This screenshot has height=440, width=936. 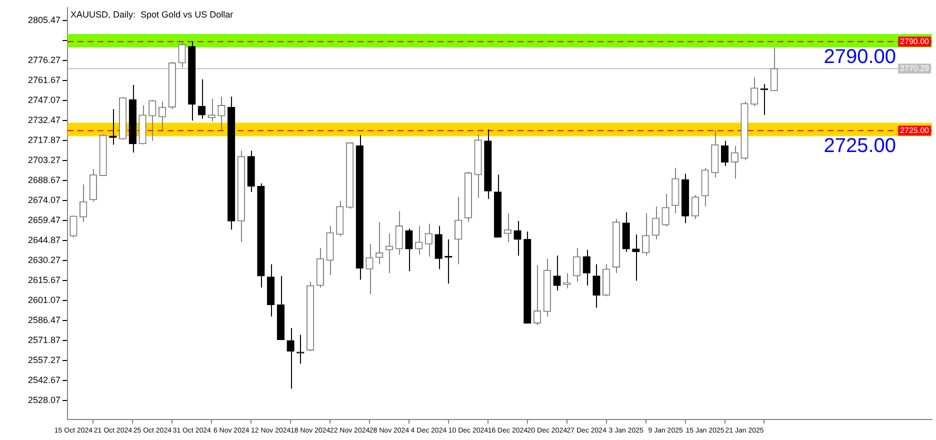 I want to click on y-tick-label: 2703.27, so click(x=44, y=159).